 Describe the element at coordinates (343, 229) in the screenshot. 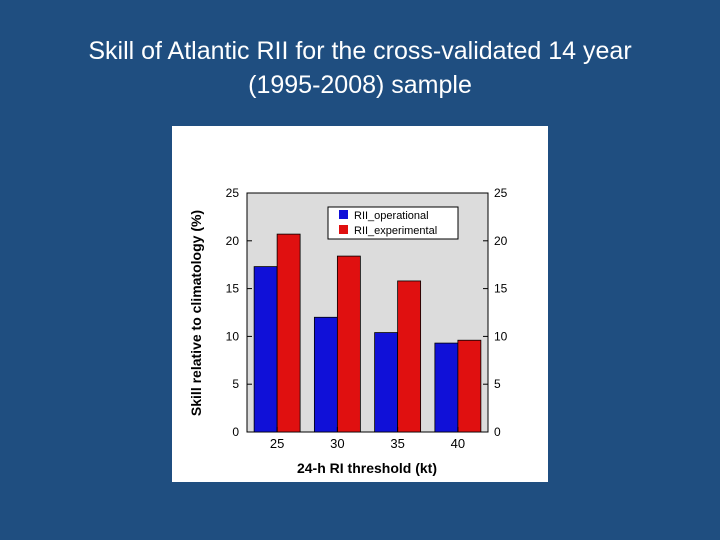

I see `legend-swatch-experimental` at that location.